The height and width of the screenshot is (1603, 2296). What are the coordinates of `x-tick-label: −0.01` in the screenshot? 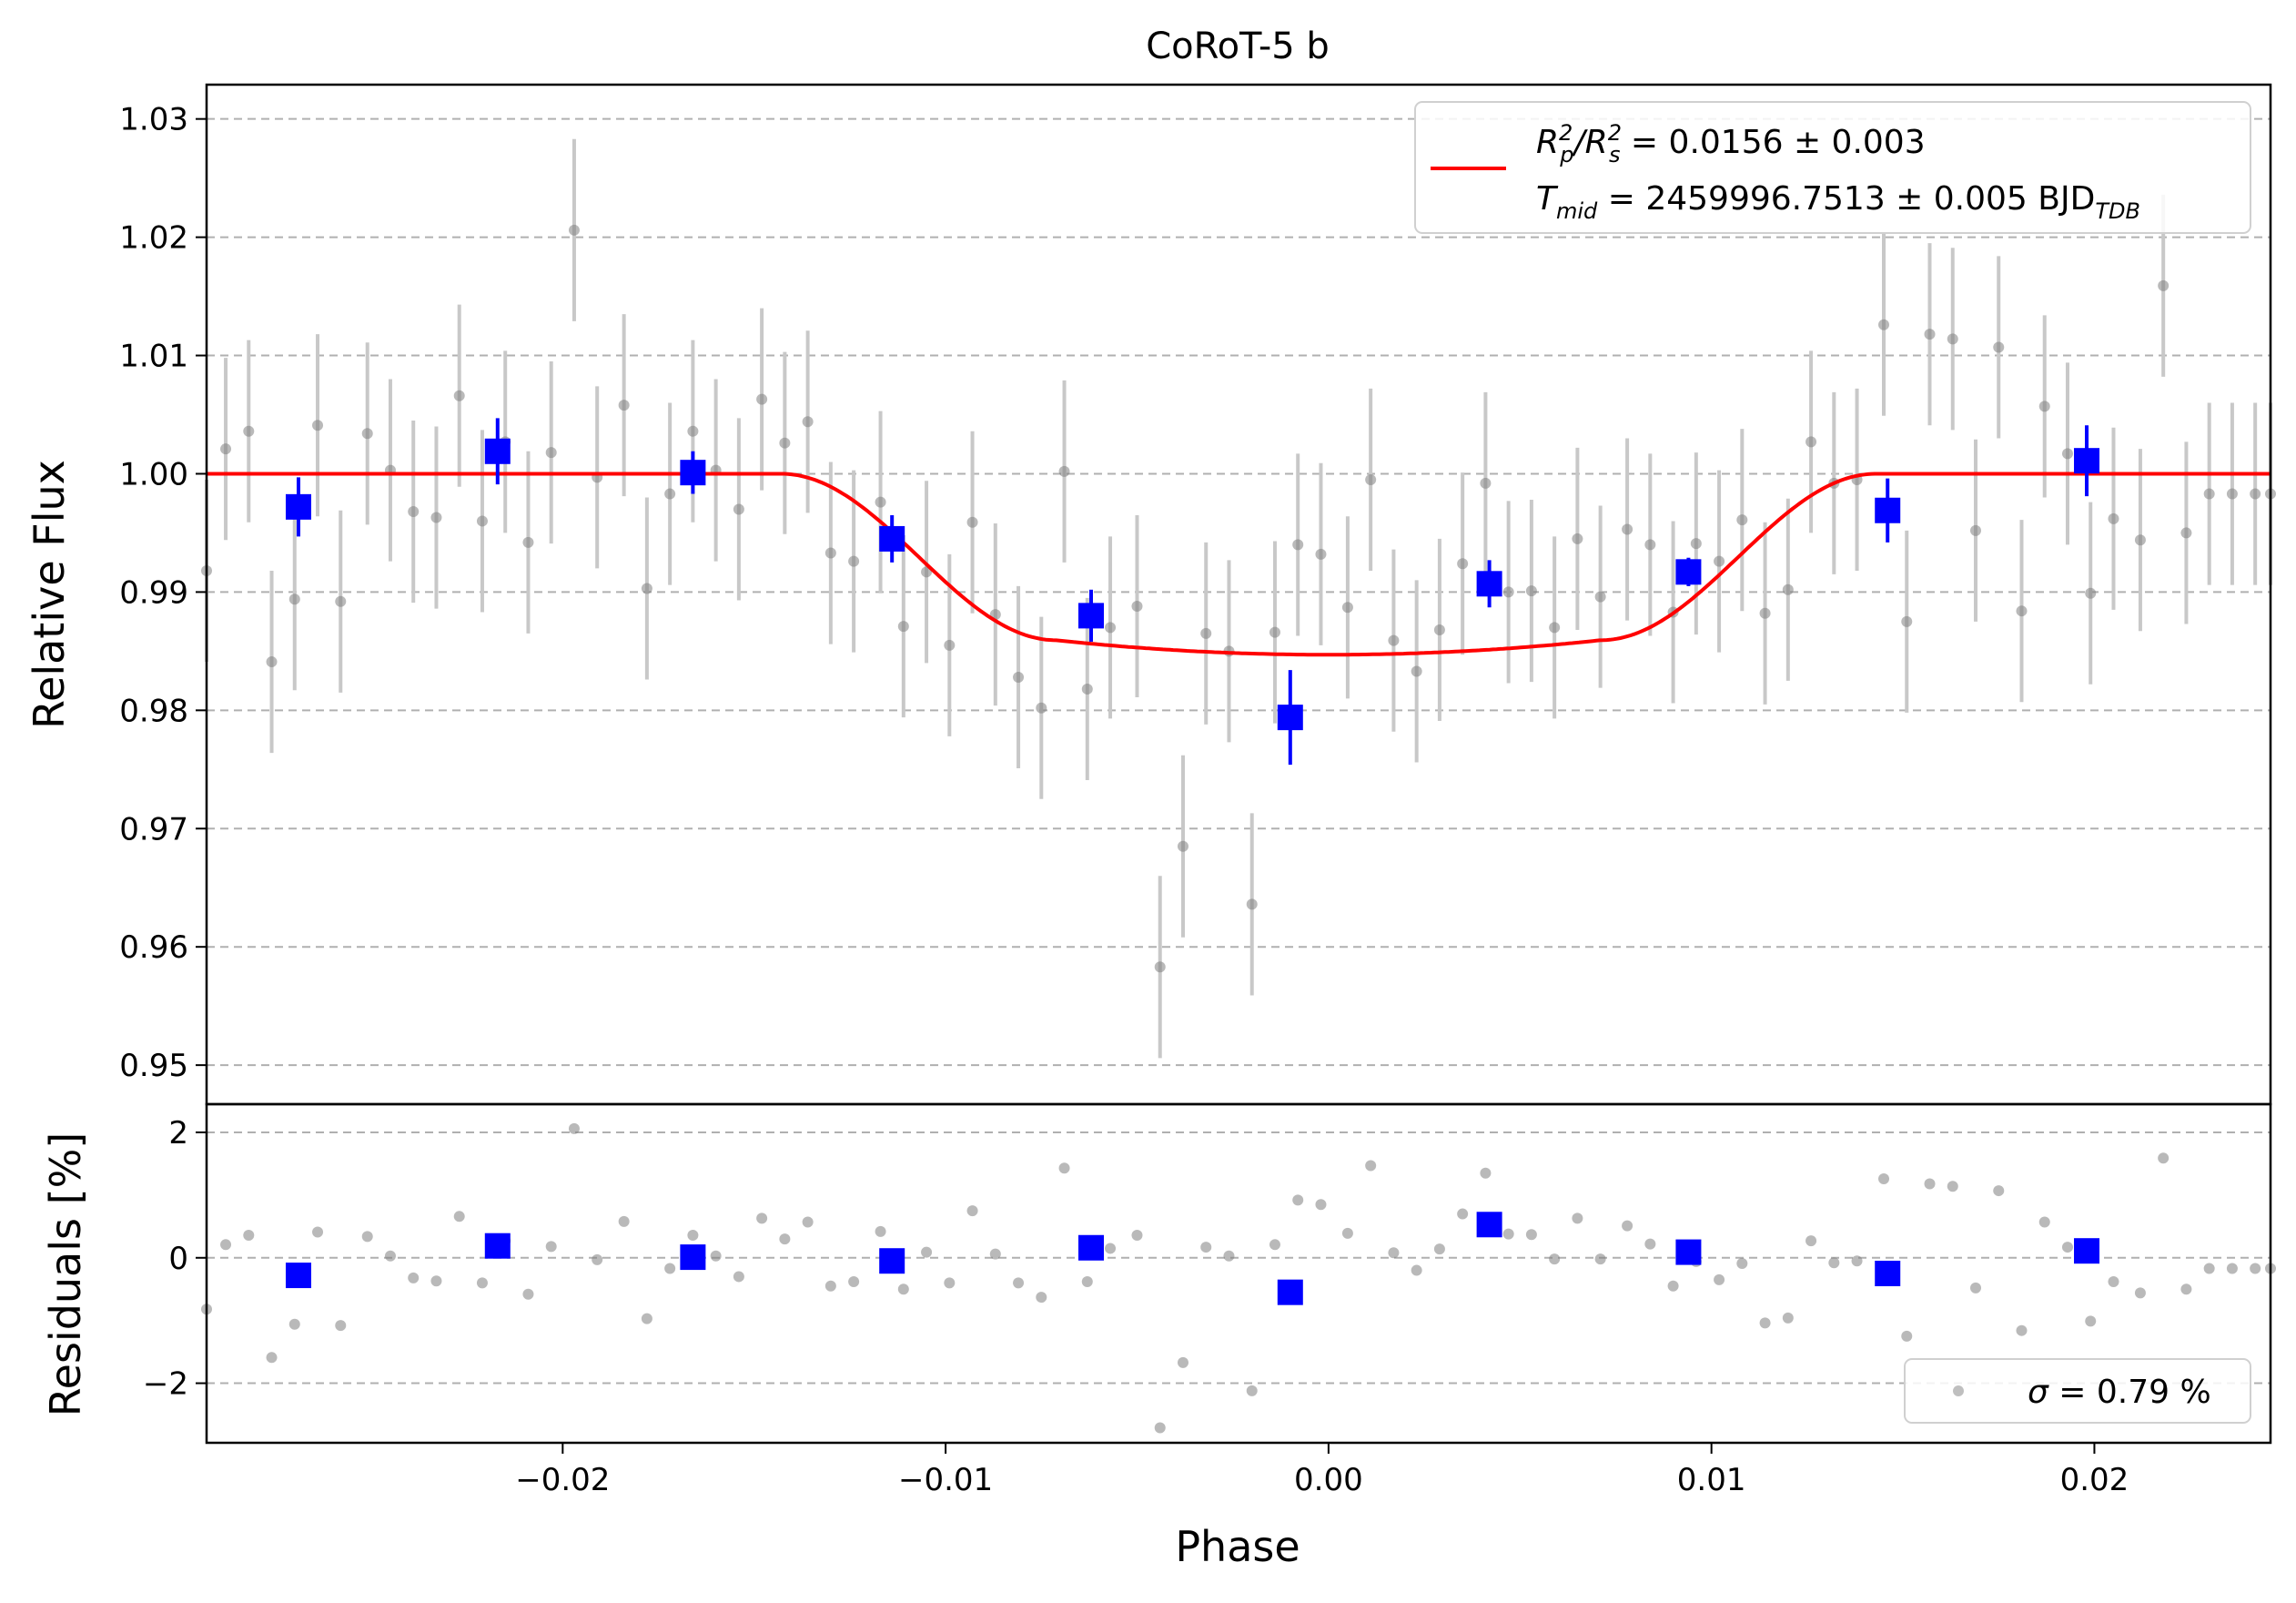 It's located at (946, 1480).